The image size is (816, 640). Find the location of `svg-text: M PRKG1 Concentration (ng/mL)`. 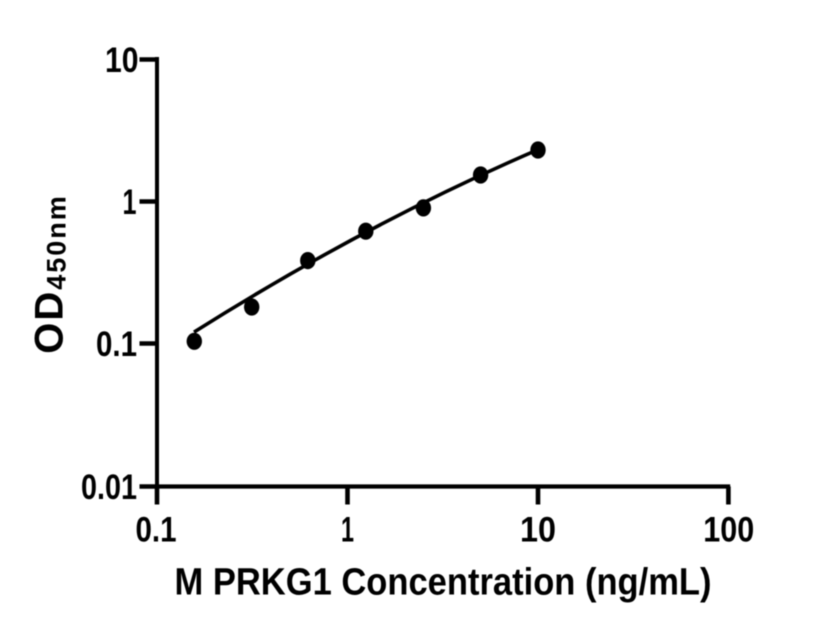

svg-text: M PRKG1 Concentration (ng/mL) is located at coordinates (443, 582).